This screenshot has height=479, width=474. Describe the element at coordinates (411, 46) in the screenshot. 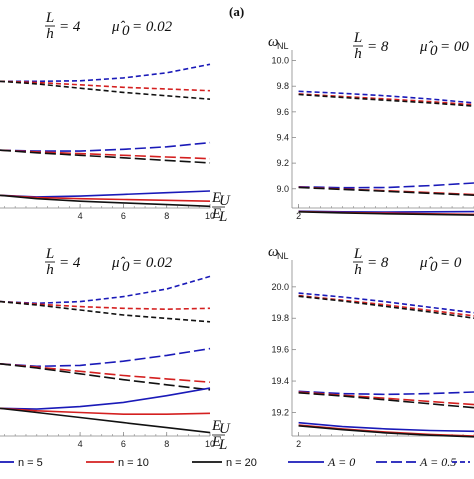

I see `parameter-annotation: Lh = 8 μ̂ 0 = 00` at that location.